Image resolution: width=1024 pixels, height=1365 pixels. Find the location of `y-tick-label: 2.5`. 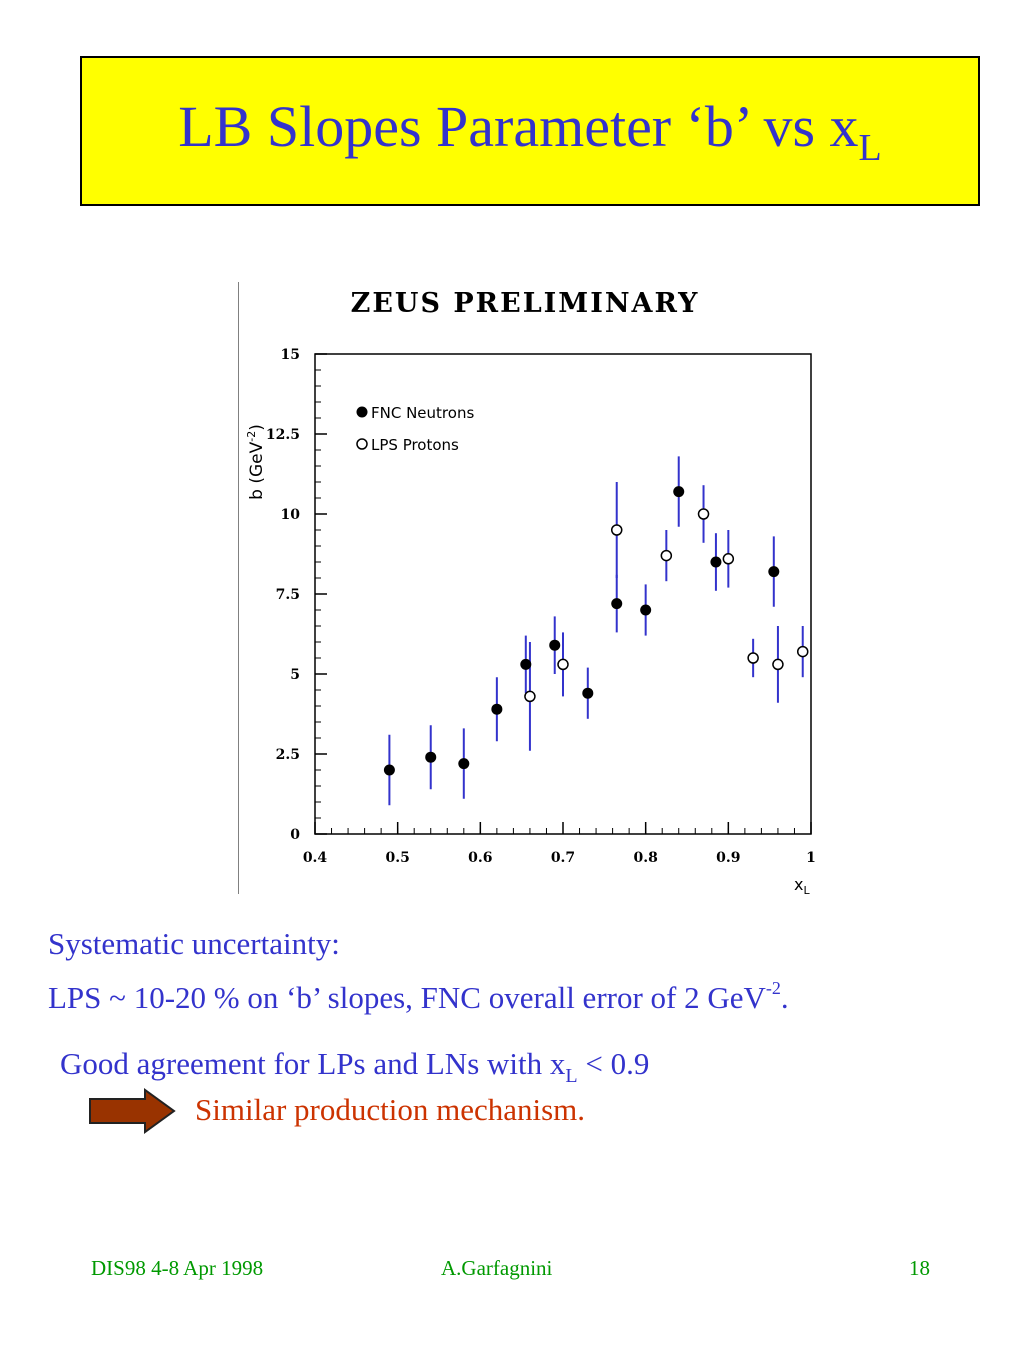

y-tick-label: 2.5 is located at coordinates (288, 755).